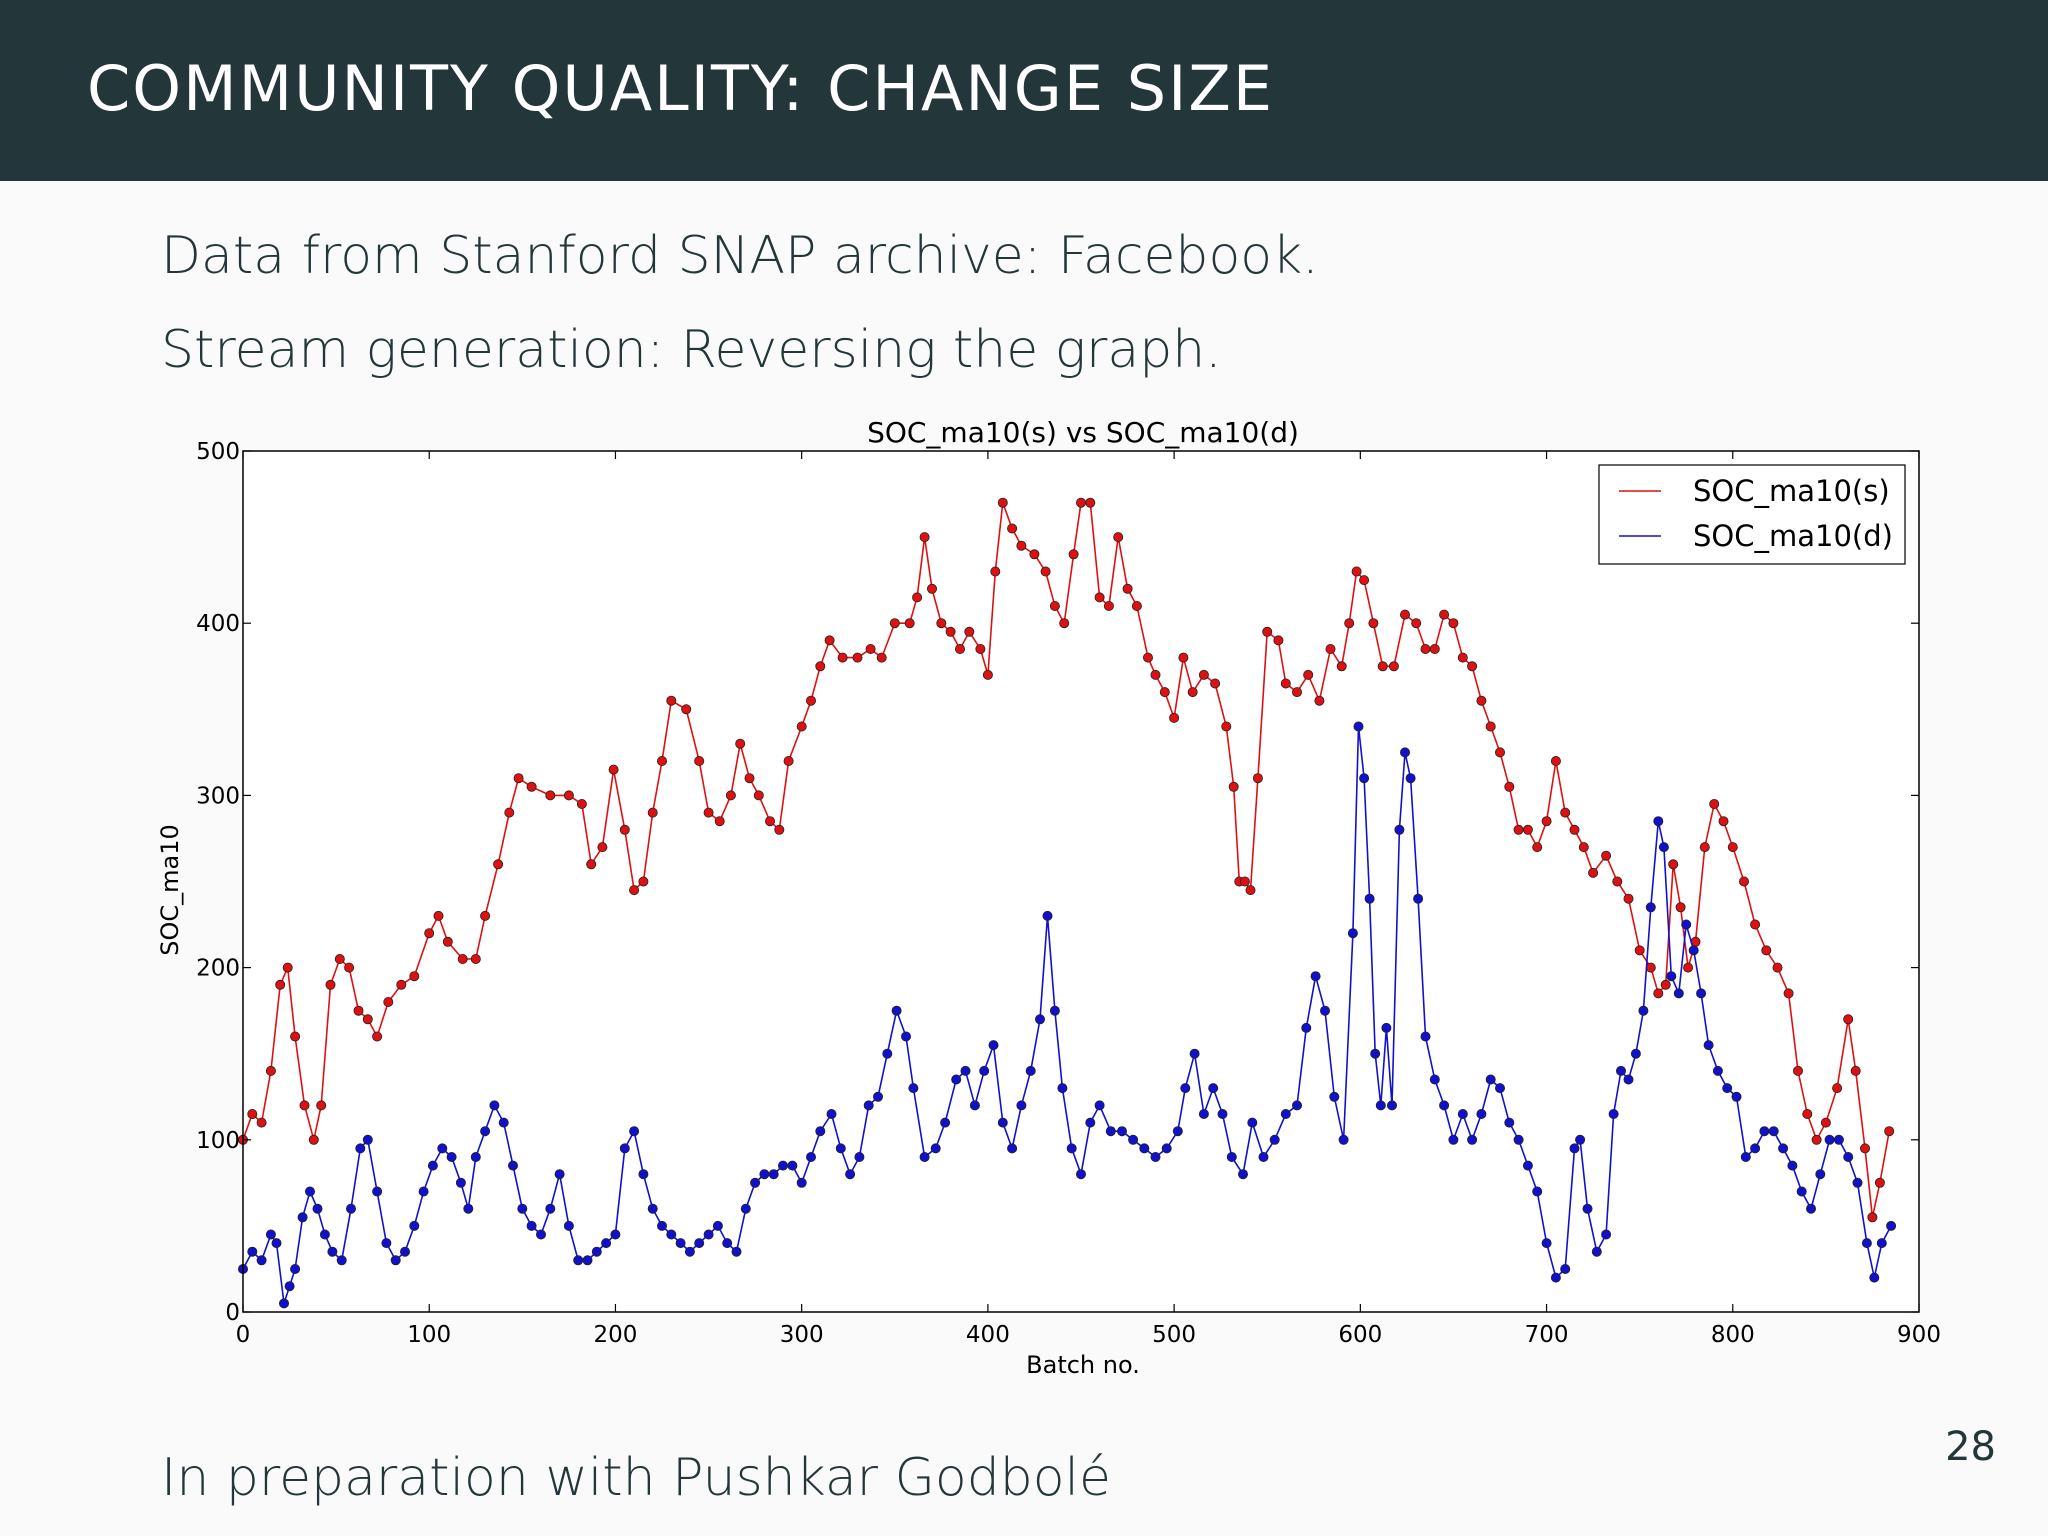 The image size is (2048, 1536). What do you see at coordinates (1791, 491) in the screenshot?
I see `legend-label: SOC_ma10(s)` at bounding box center [1791, 491].